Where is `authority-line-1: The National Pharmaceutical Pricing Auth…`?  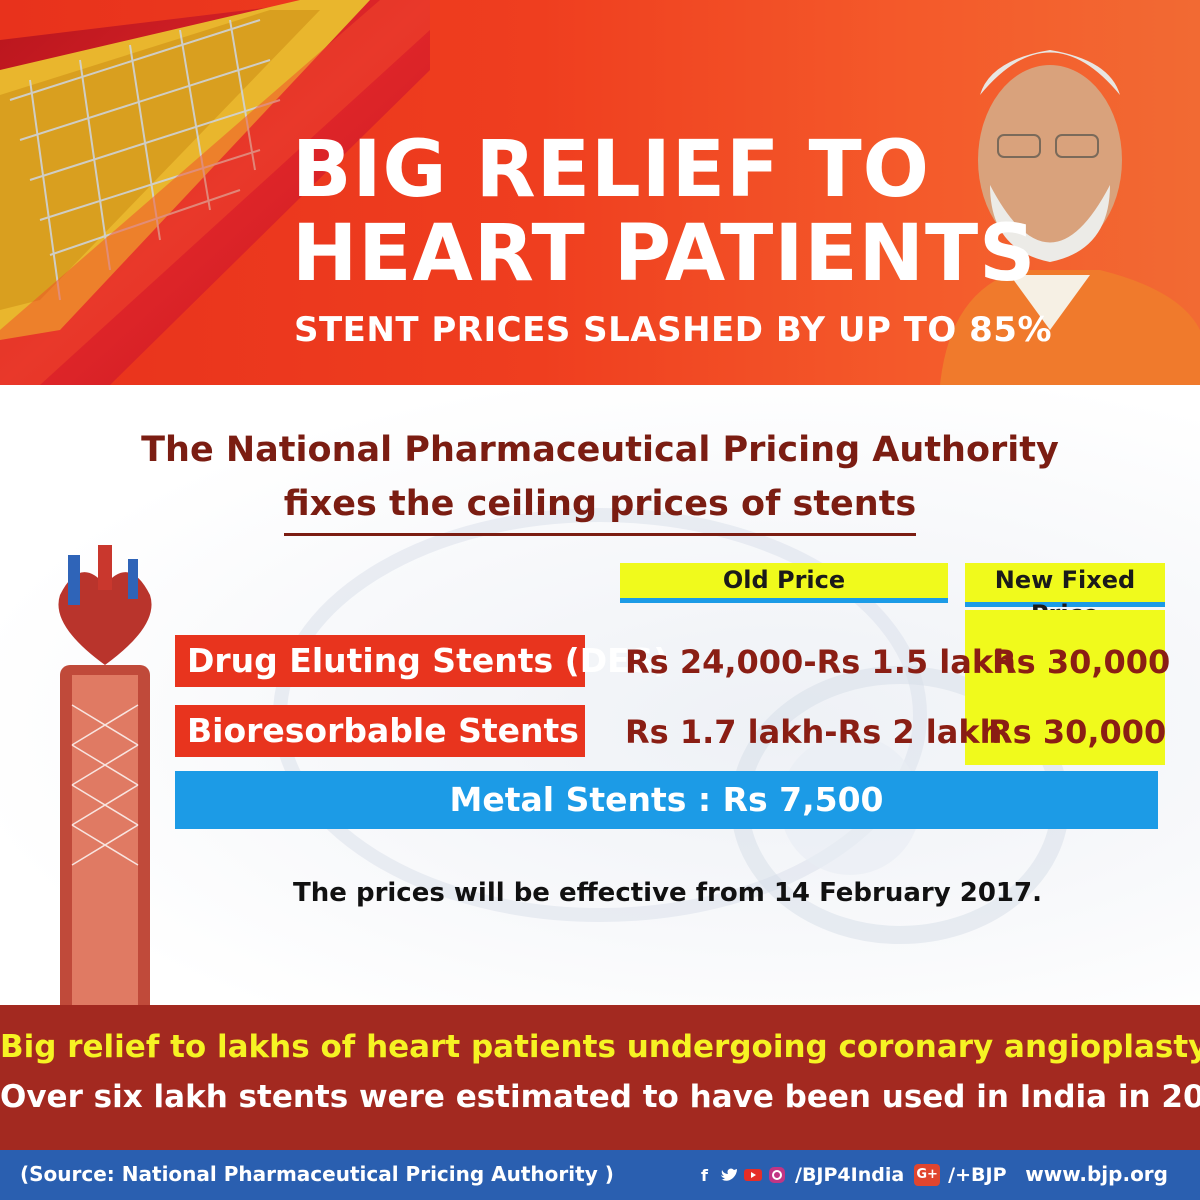 authority-line-1: The National Pharmaceutical Pricing Auth… is located at coordinates (600, 450).